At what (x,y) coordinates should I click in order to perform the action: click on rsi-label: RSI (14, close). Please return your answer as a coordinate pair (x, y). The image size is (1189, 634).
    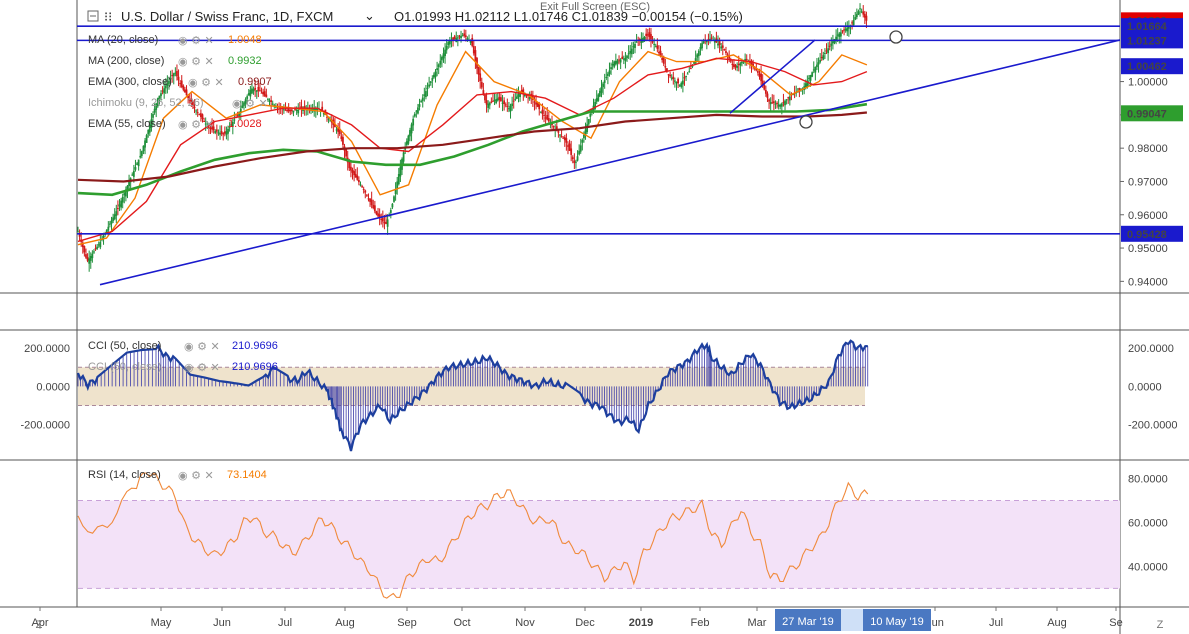
    Looking at the image, I should click on (124, 475).